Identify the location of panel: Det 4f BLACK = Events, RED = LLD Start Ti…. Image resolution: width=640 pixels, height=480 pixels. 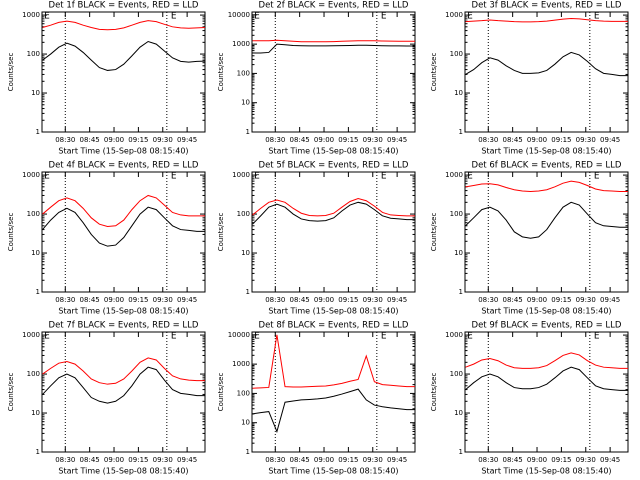
(106, 238).